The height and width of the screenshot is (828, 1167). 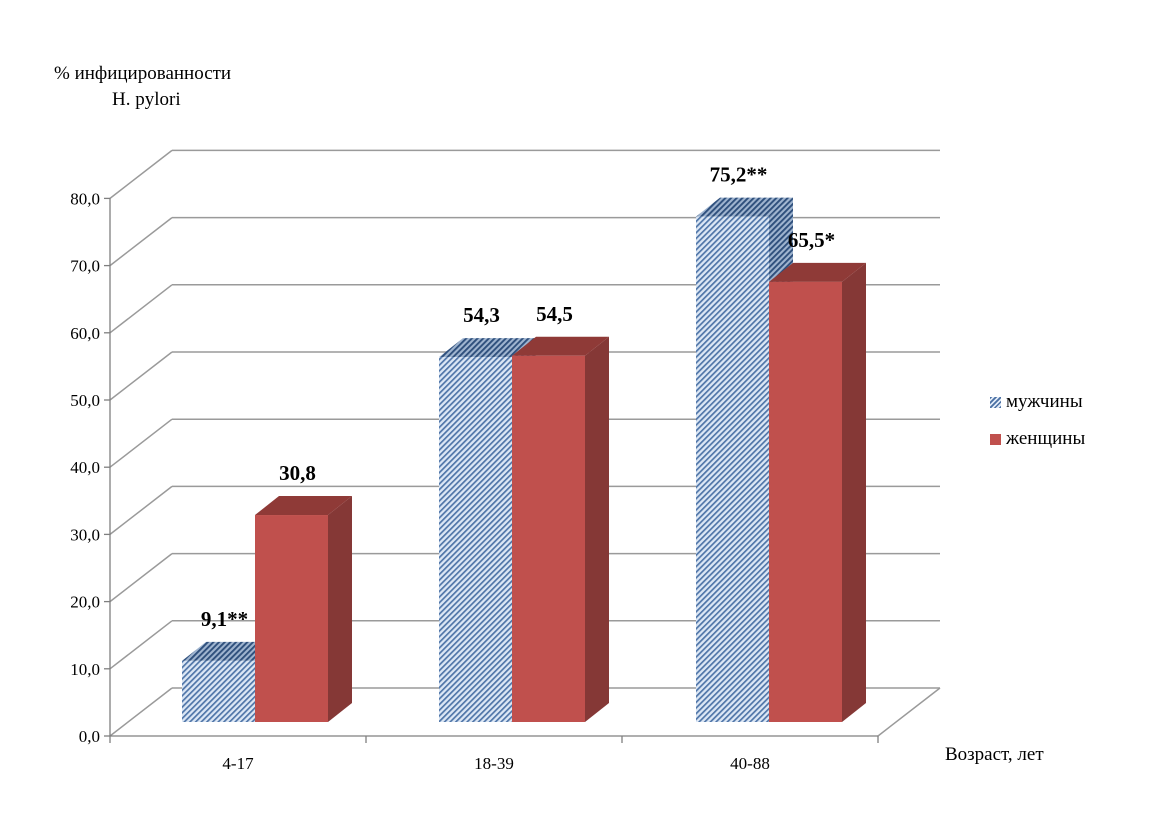 What do you see at coordinates (297, 473) in the screenshot?
I see `data-label: 30,8` at bounding box center [297, 473].